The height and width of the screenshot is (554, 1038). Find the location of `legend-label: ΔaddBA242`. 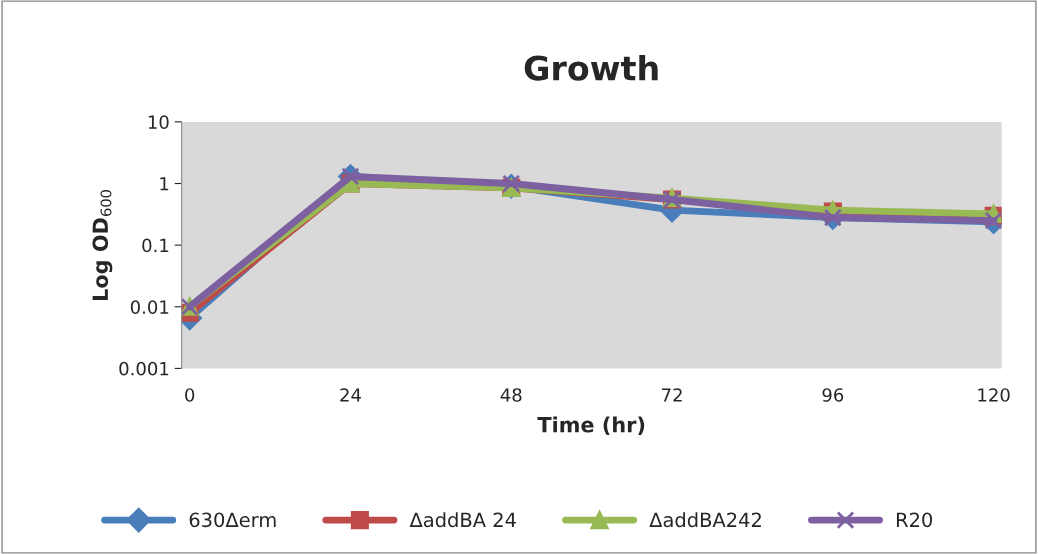

legend-label: ΔaddBA242 is located at coordinates (705, 520).